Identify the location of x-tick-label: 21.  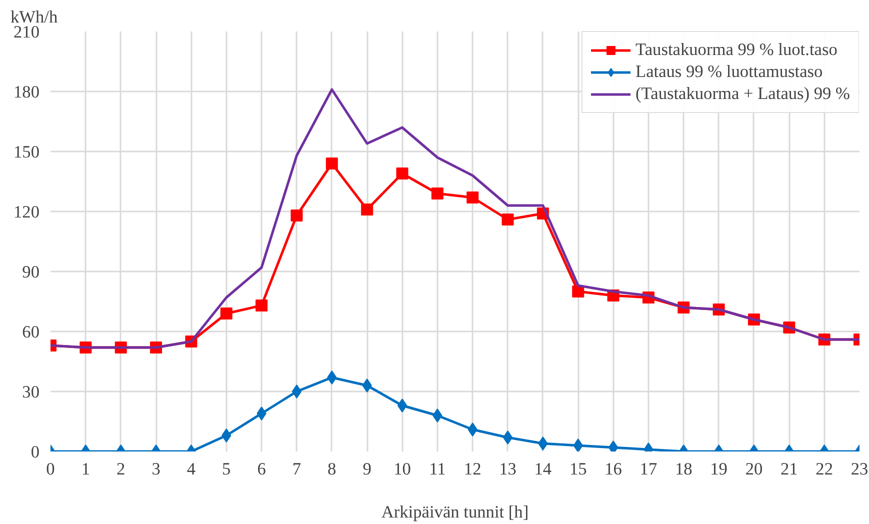
(789, 469).